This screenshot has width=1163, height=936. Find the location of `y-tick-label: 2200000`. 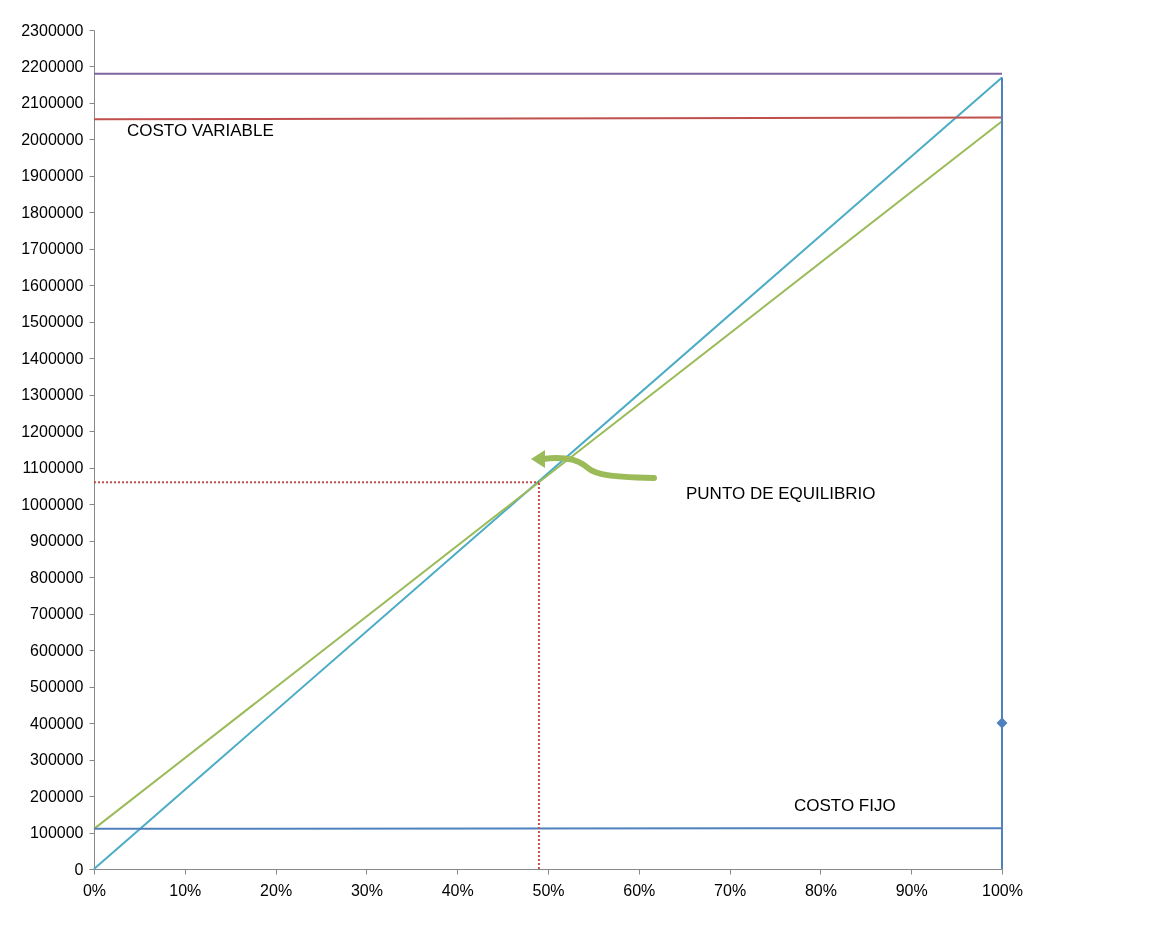

y-tick-label: 2200000 is located at coordinates (52, 66).